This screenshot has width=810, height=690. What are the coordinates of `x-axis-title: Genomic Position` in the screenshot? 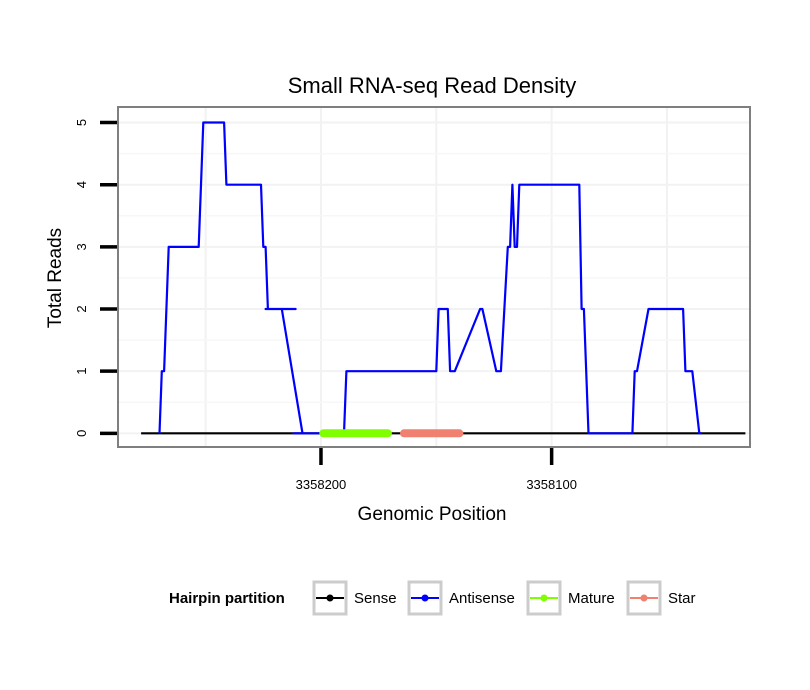 It's located at (432, 514).